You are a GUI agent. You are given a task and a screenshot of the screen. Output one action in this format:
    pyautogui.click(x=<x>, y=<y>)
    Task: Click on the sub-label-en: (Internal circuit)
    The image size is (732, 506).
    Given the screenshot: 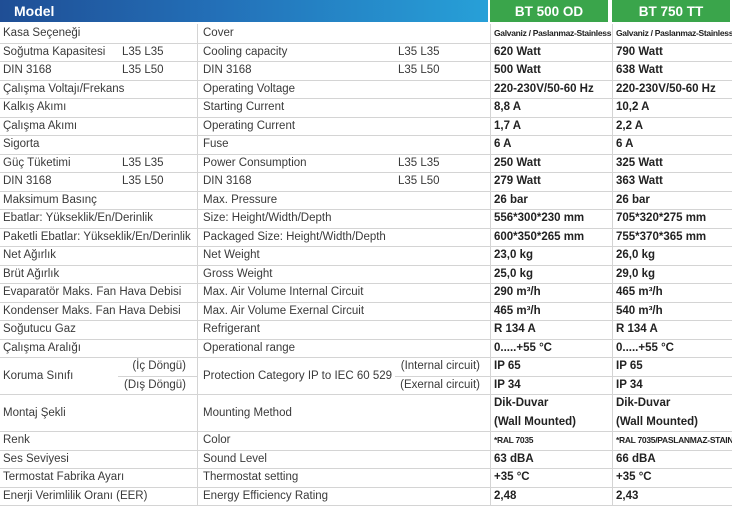 What is the action you would take?
    pyautogui.click(x=440, y=366)
    